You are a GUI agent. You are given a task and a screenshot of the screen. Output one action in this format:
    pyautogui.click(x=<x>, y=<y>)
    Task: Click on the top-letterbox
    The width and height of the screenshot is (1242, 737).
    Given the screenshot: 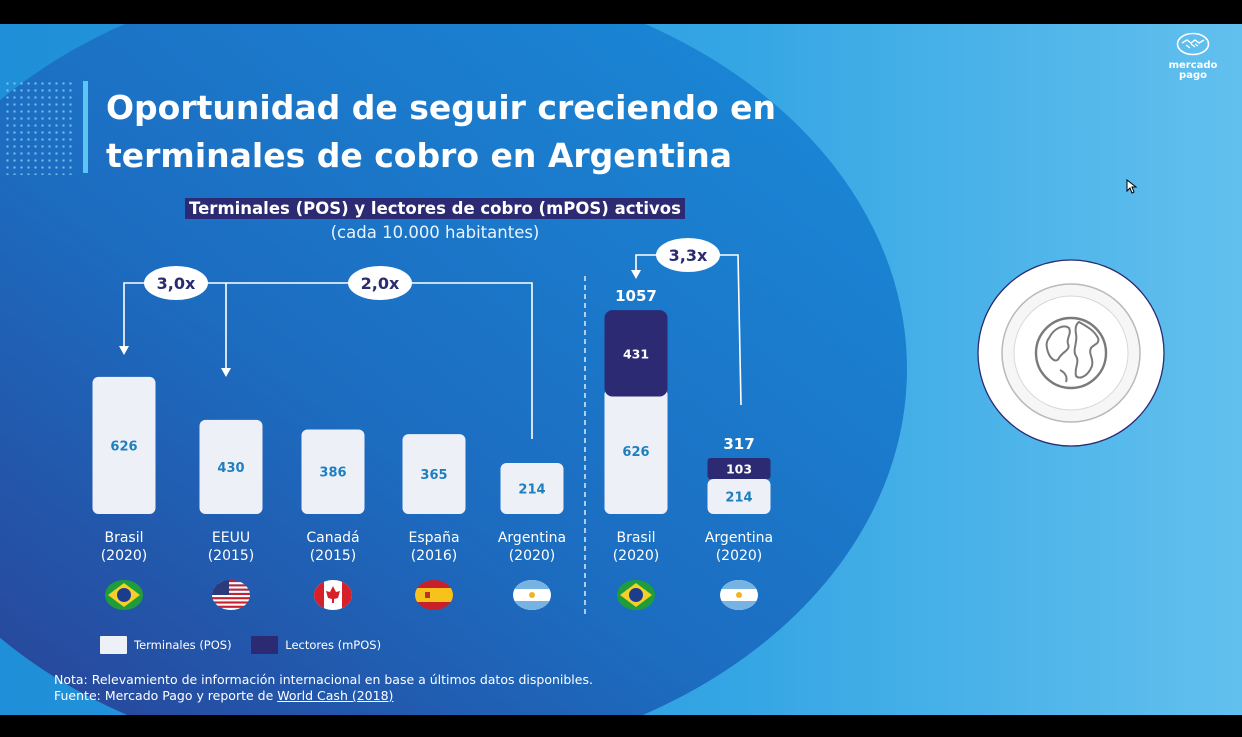 What is the action you would take?
    pyautogui.click(x=621, y=12)
    